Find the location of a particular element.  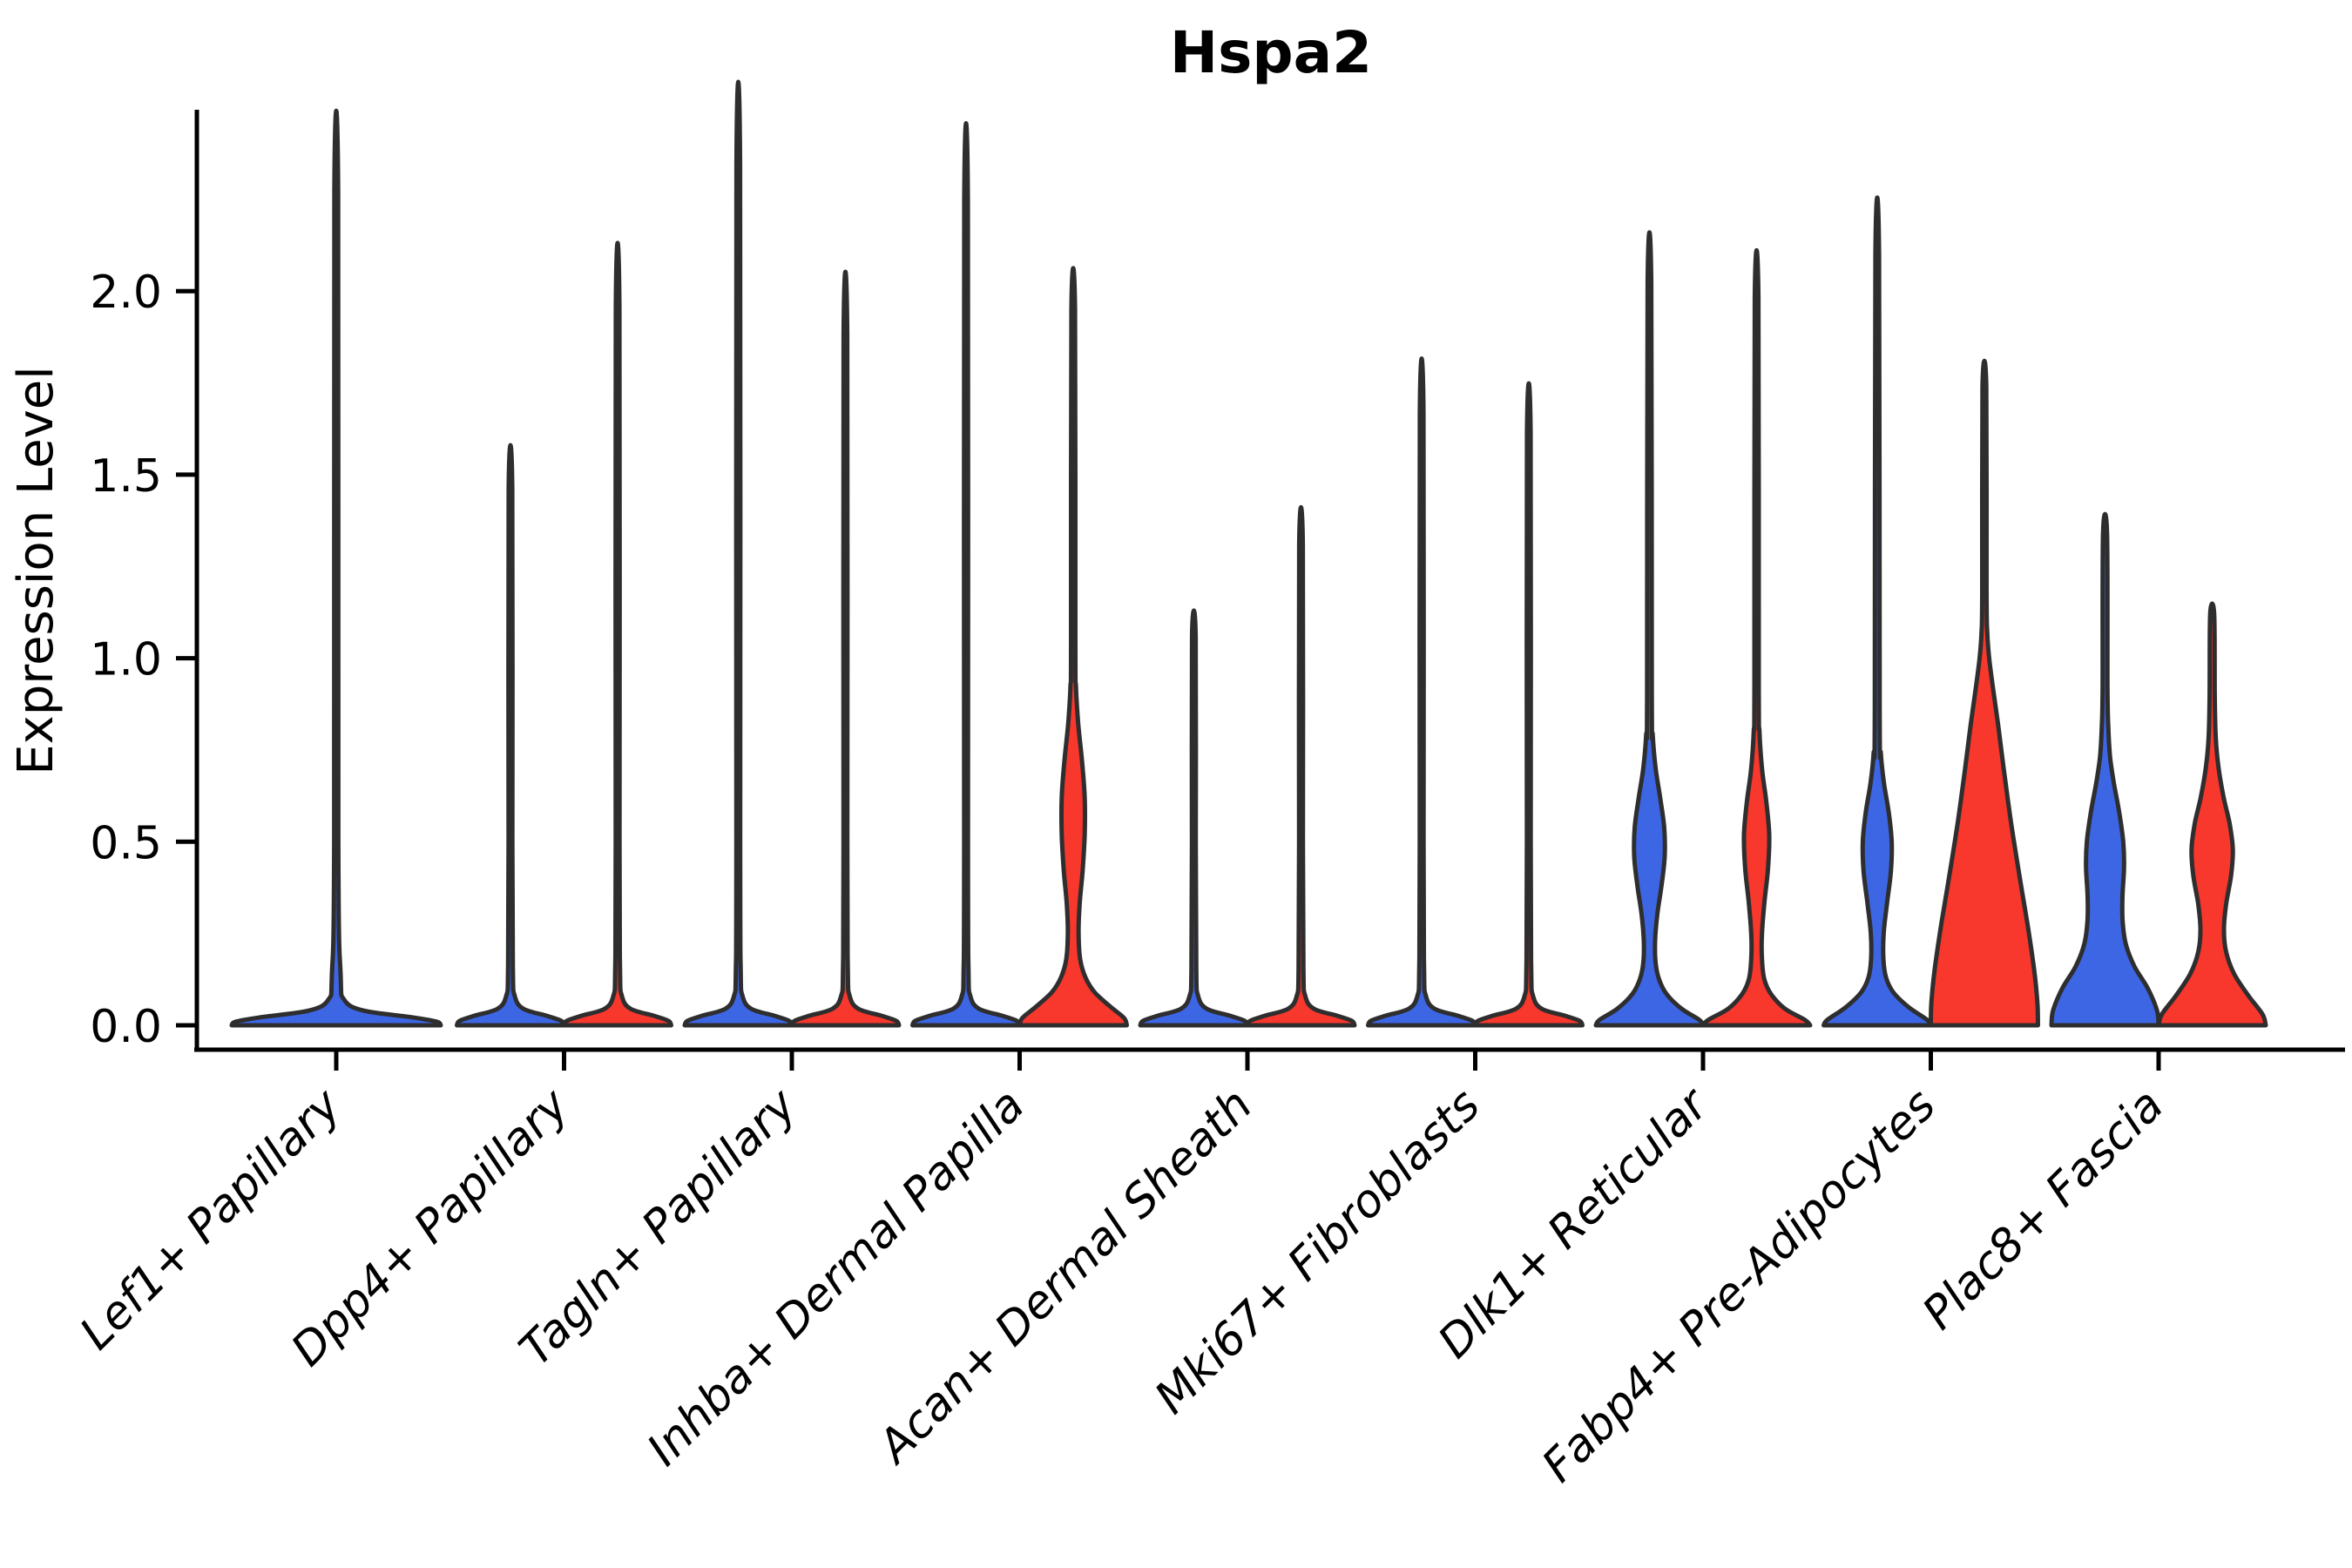

y-tick-label: 1.5 is located at coordinates (126, 476).